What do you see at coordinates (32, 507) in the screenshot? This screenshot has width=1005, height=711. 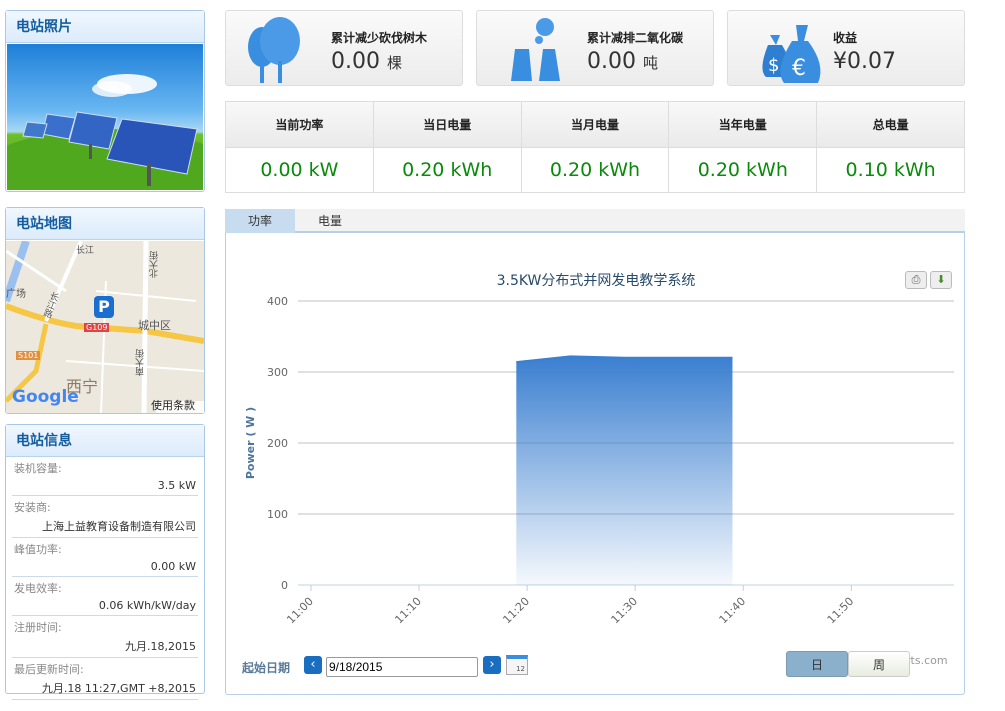 I see `info-label: 安装商:` at bounding box center [32, 507].